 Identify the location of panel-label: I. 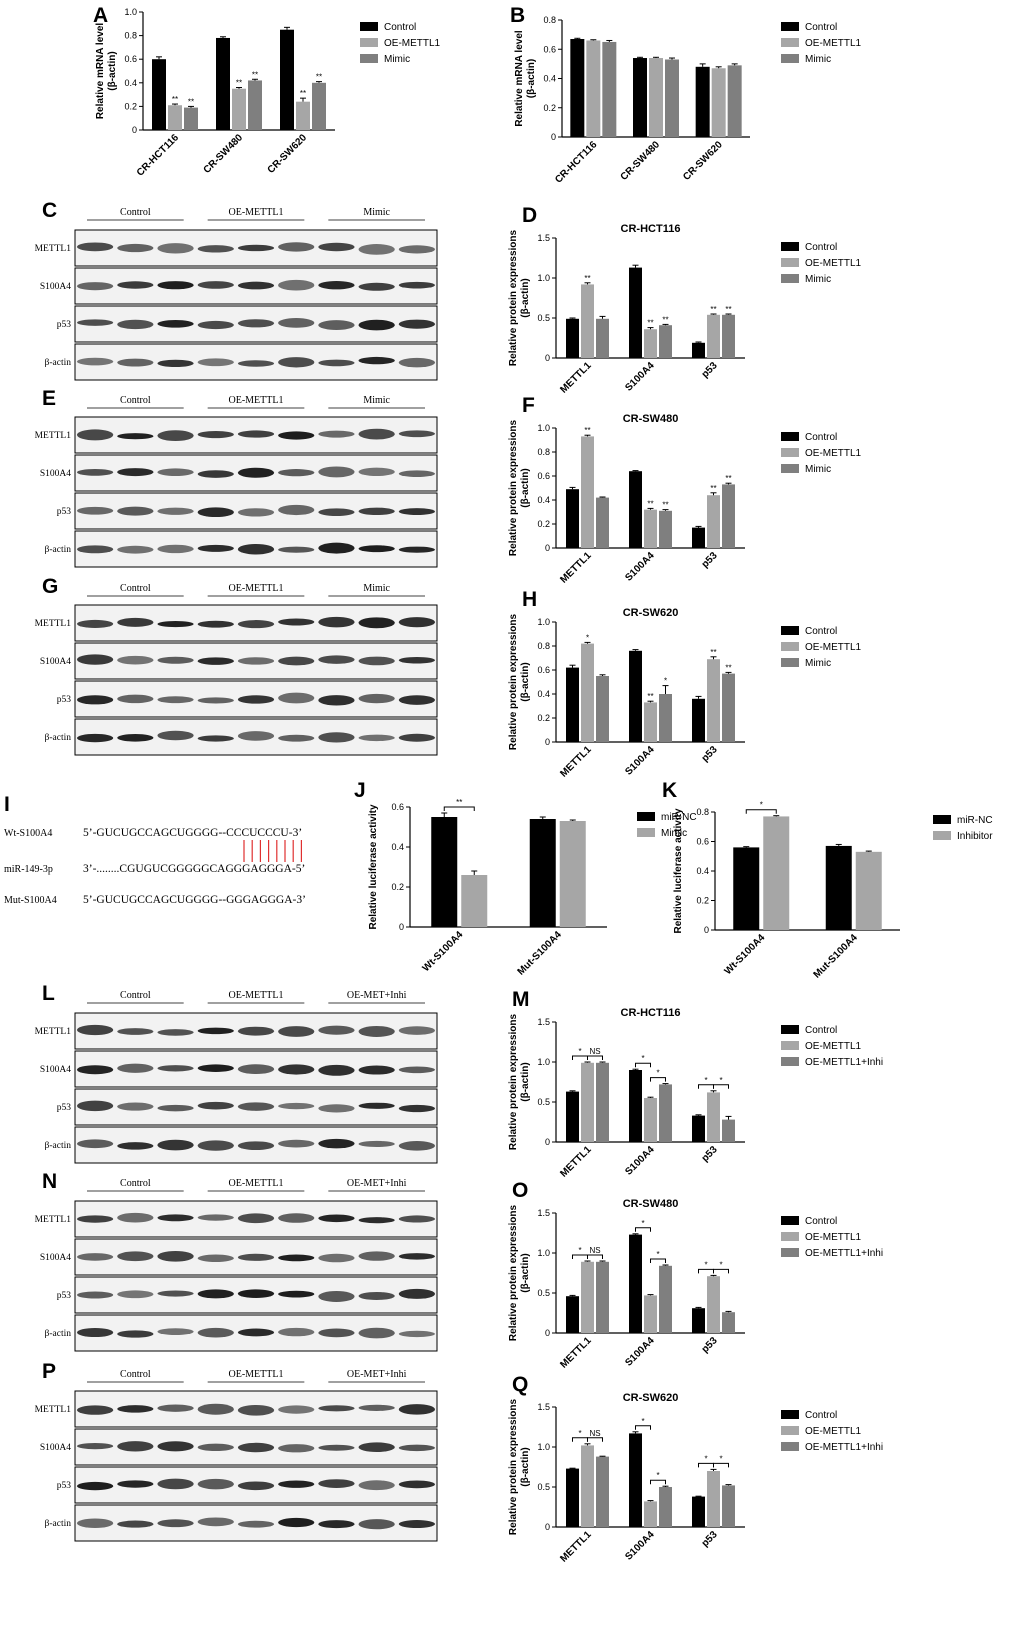
(7, 804).